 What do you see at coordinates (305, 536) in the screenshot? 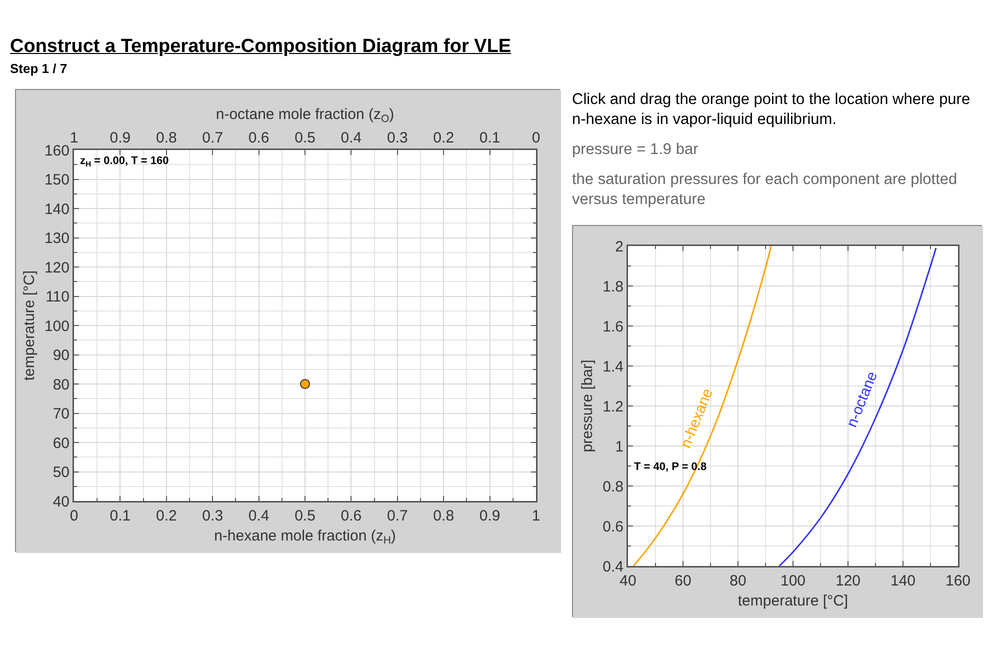
I see `x-axis-title: n-hexane mole fraction (z$_{H}$)` at bounding box center [305, 536].